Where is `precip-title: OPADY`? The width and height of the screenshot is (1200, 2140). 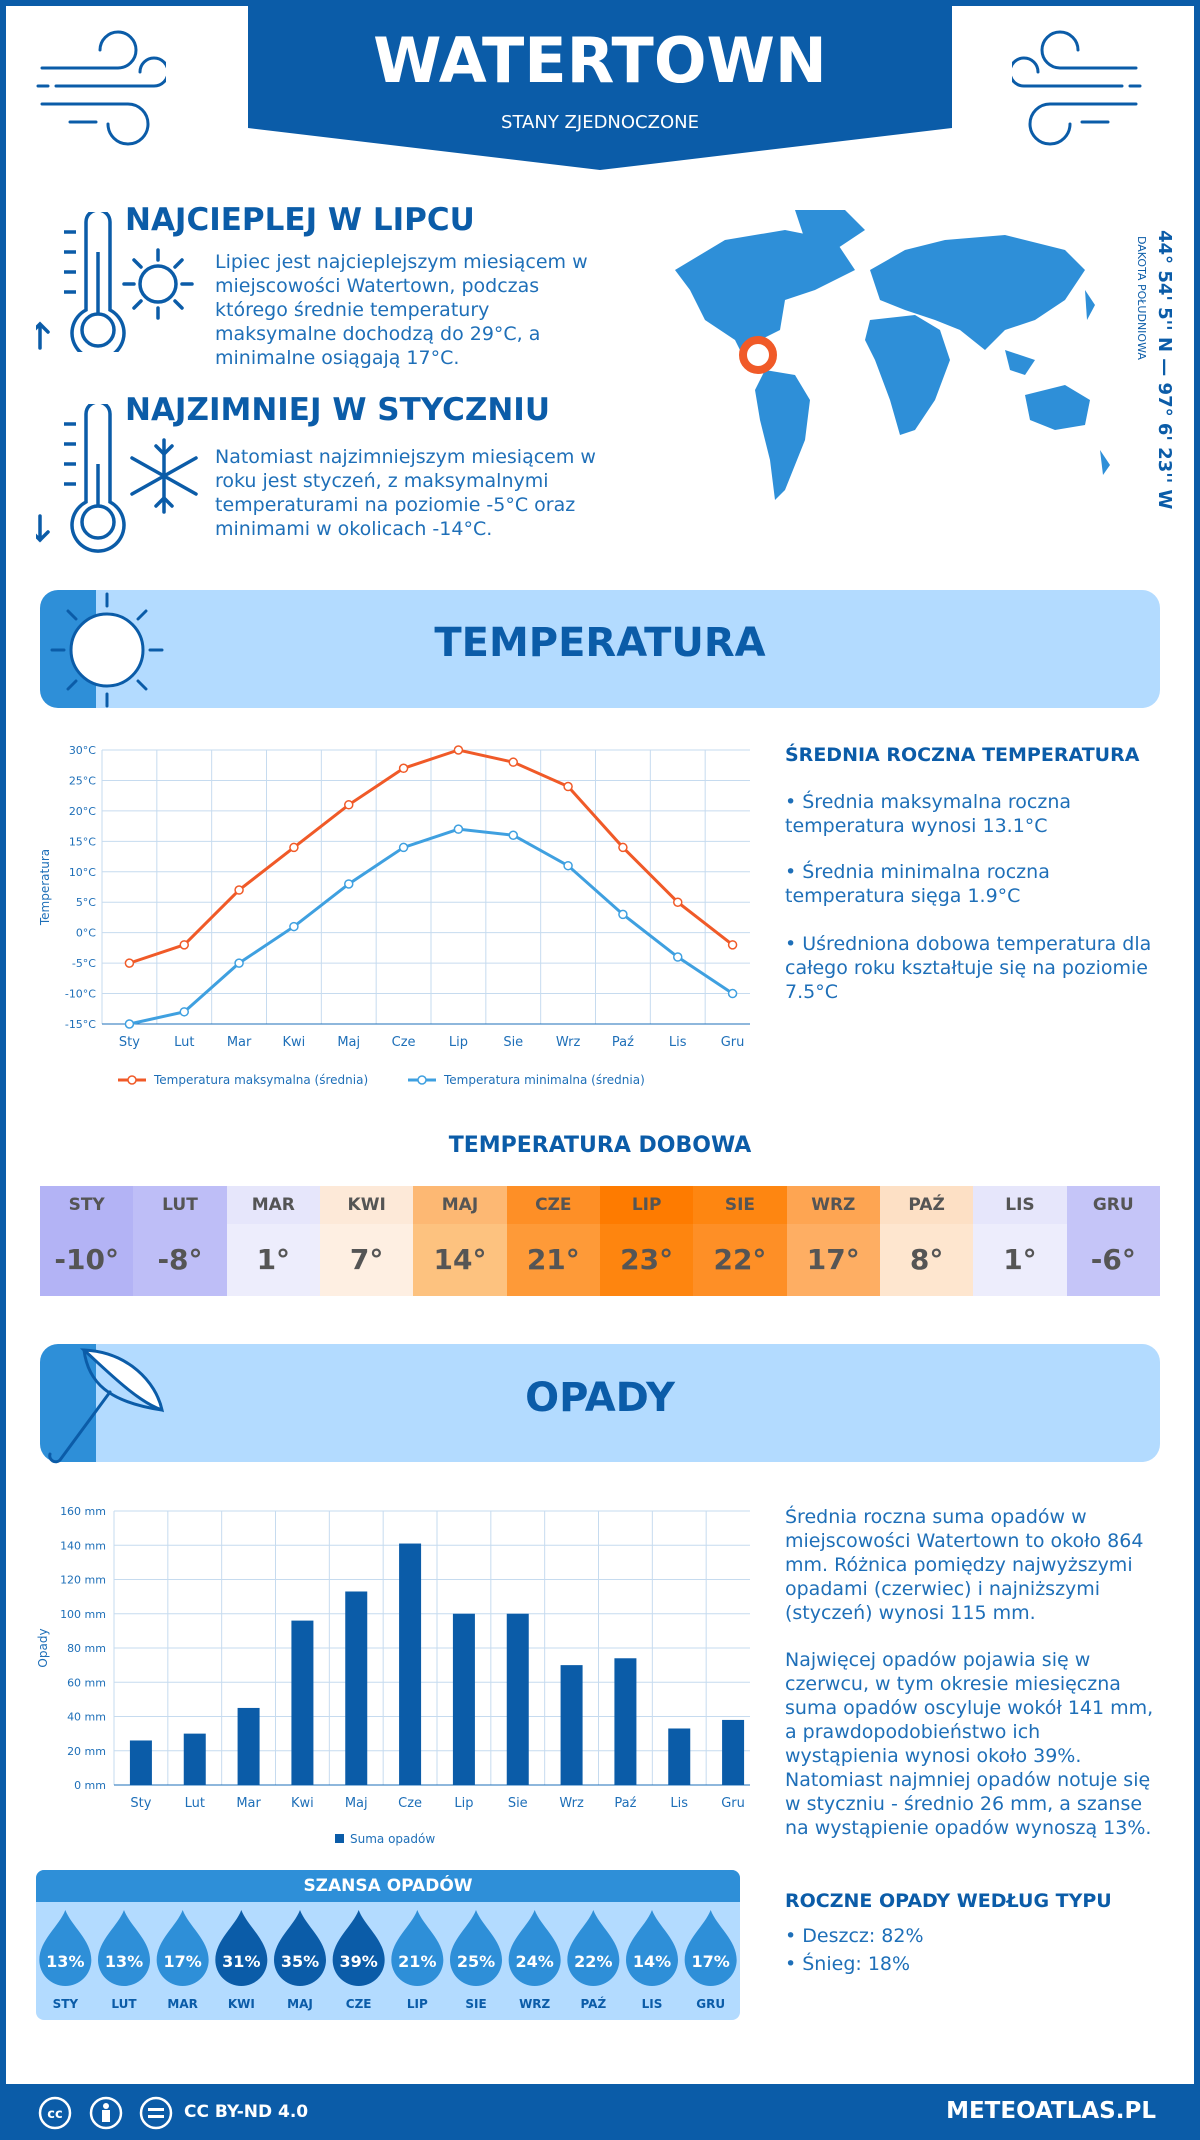
precip-title: OPADY is located at coordinates (600, 1398).